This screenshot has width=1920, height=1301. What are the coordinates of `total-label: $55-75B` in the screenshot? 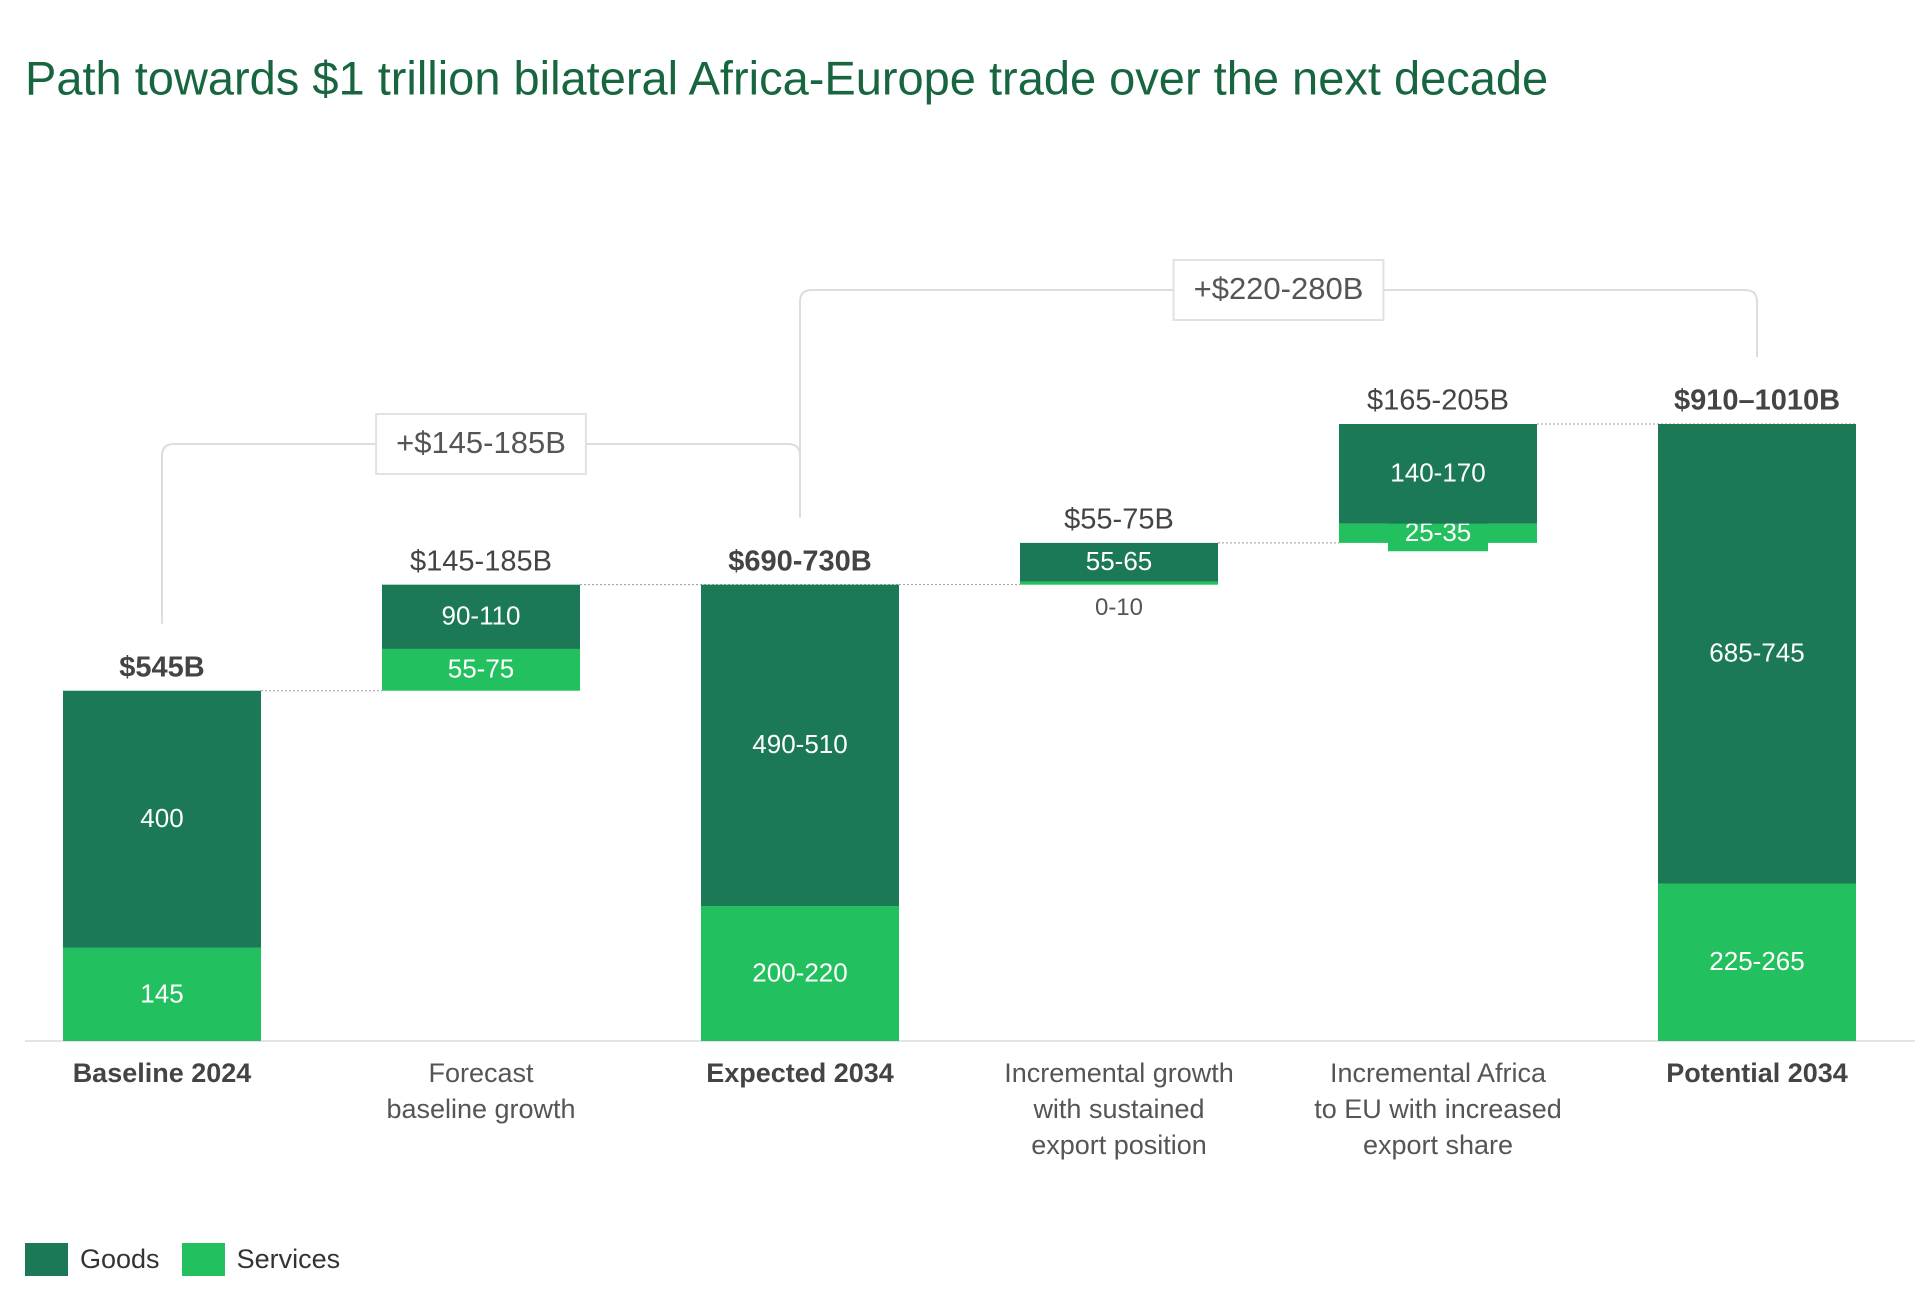 It's located at (1119, 520).